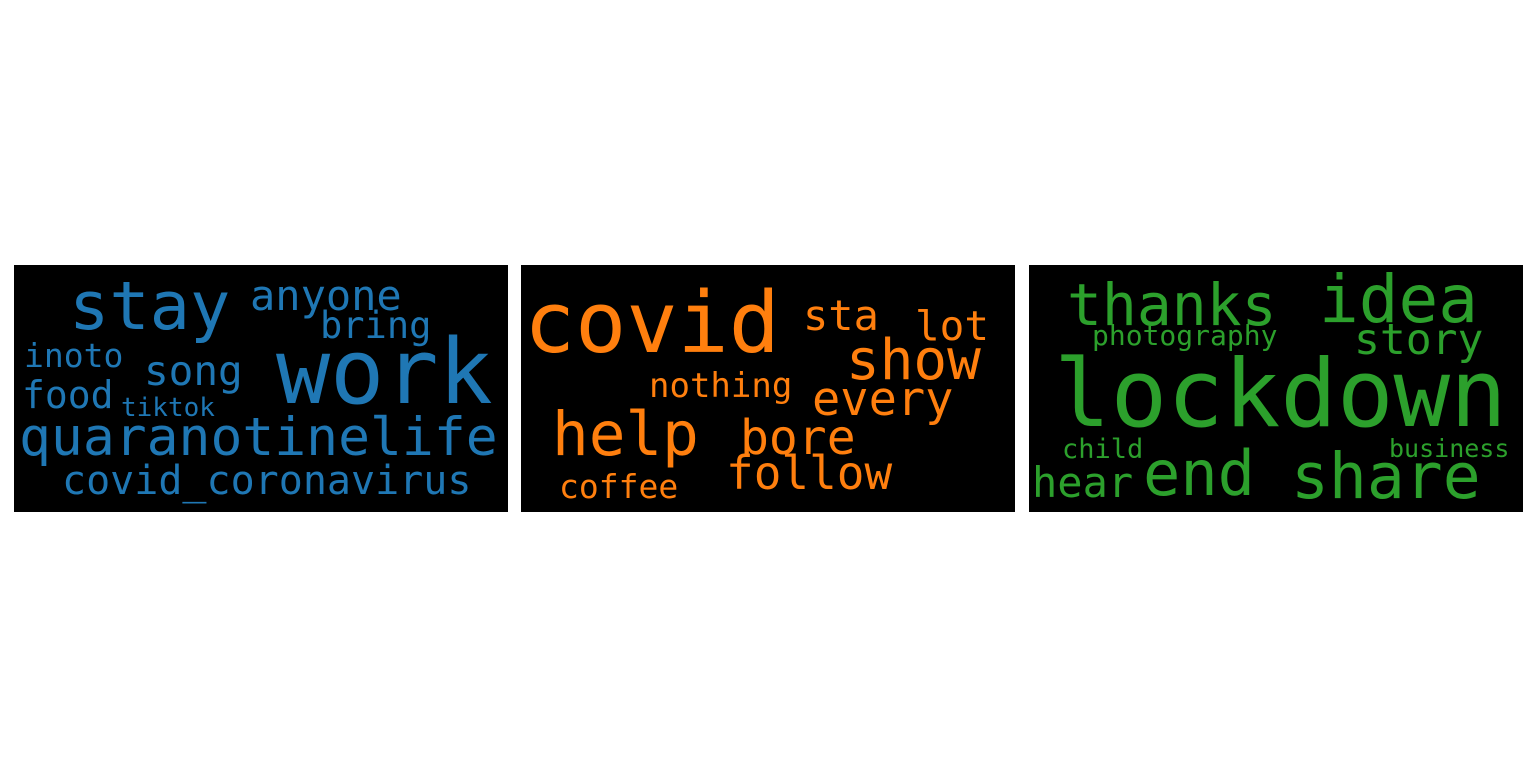 Image resolution: width=1536 pixels, height=777 pixels. I want to click on cloud-word: nothing, so click(721, 386).